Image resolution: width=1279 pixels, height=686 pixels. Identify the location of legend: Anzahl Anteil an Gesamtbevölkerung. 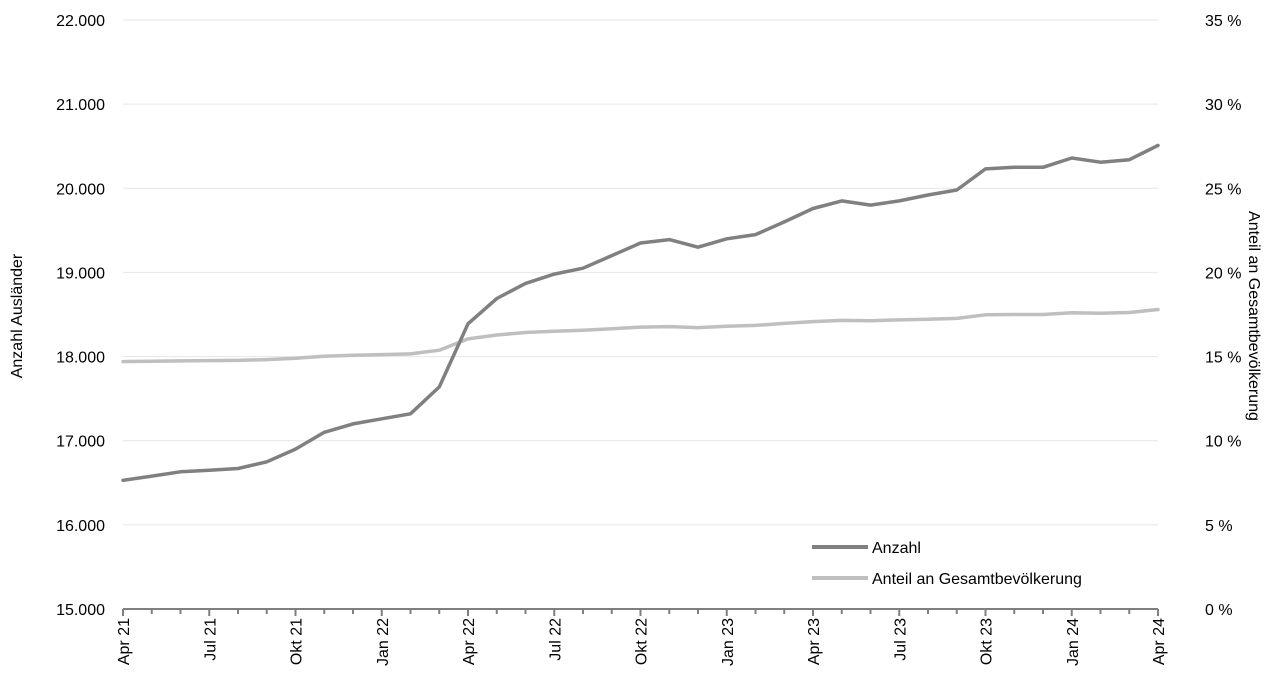
(947, 564).